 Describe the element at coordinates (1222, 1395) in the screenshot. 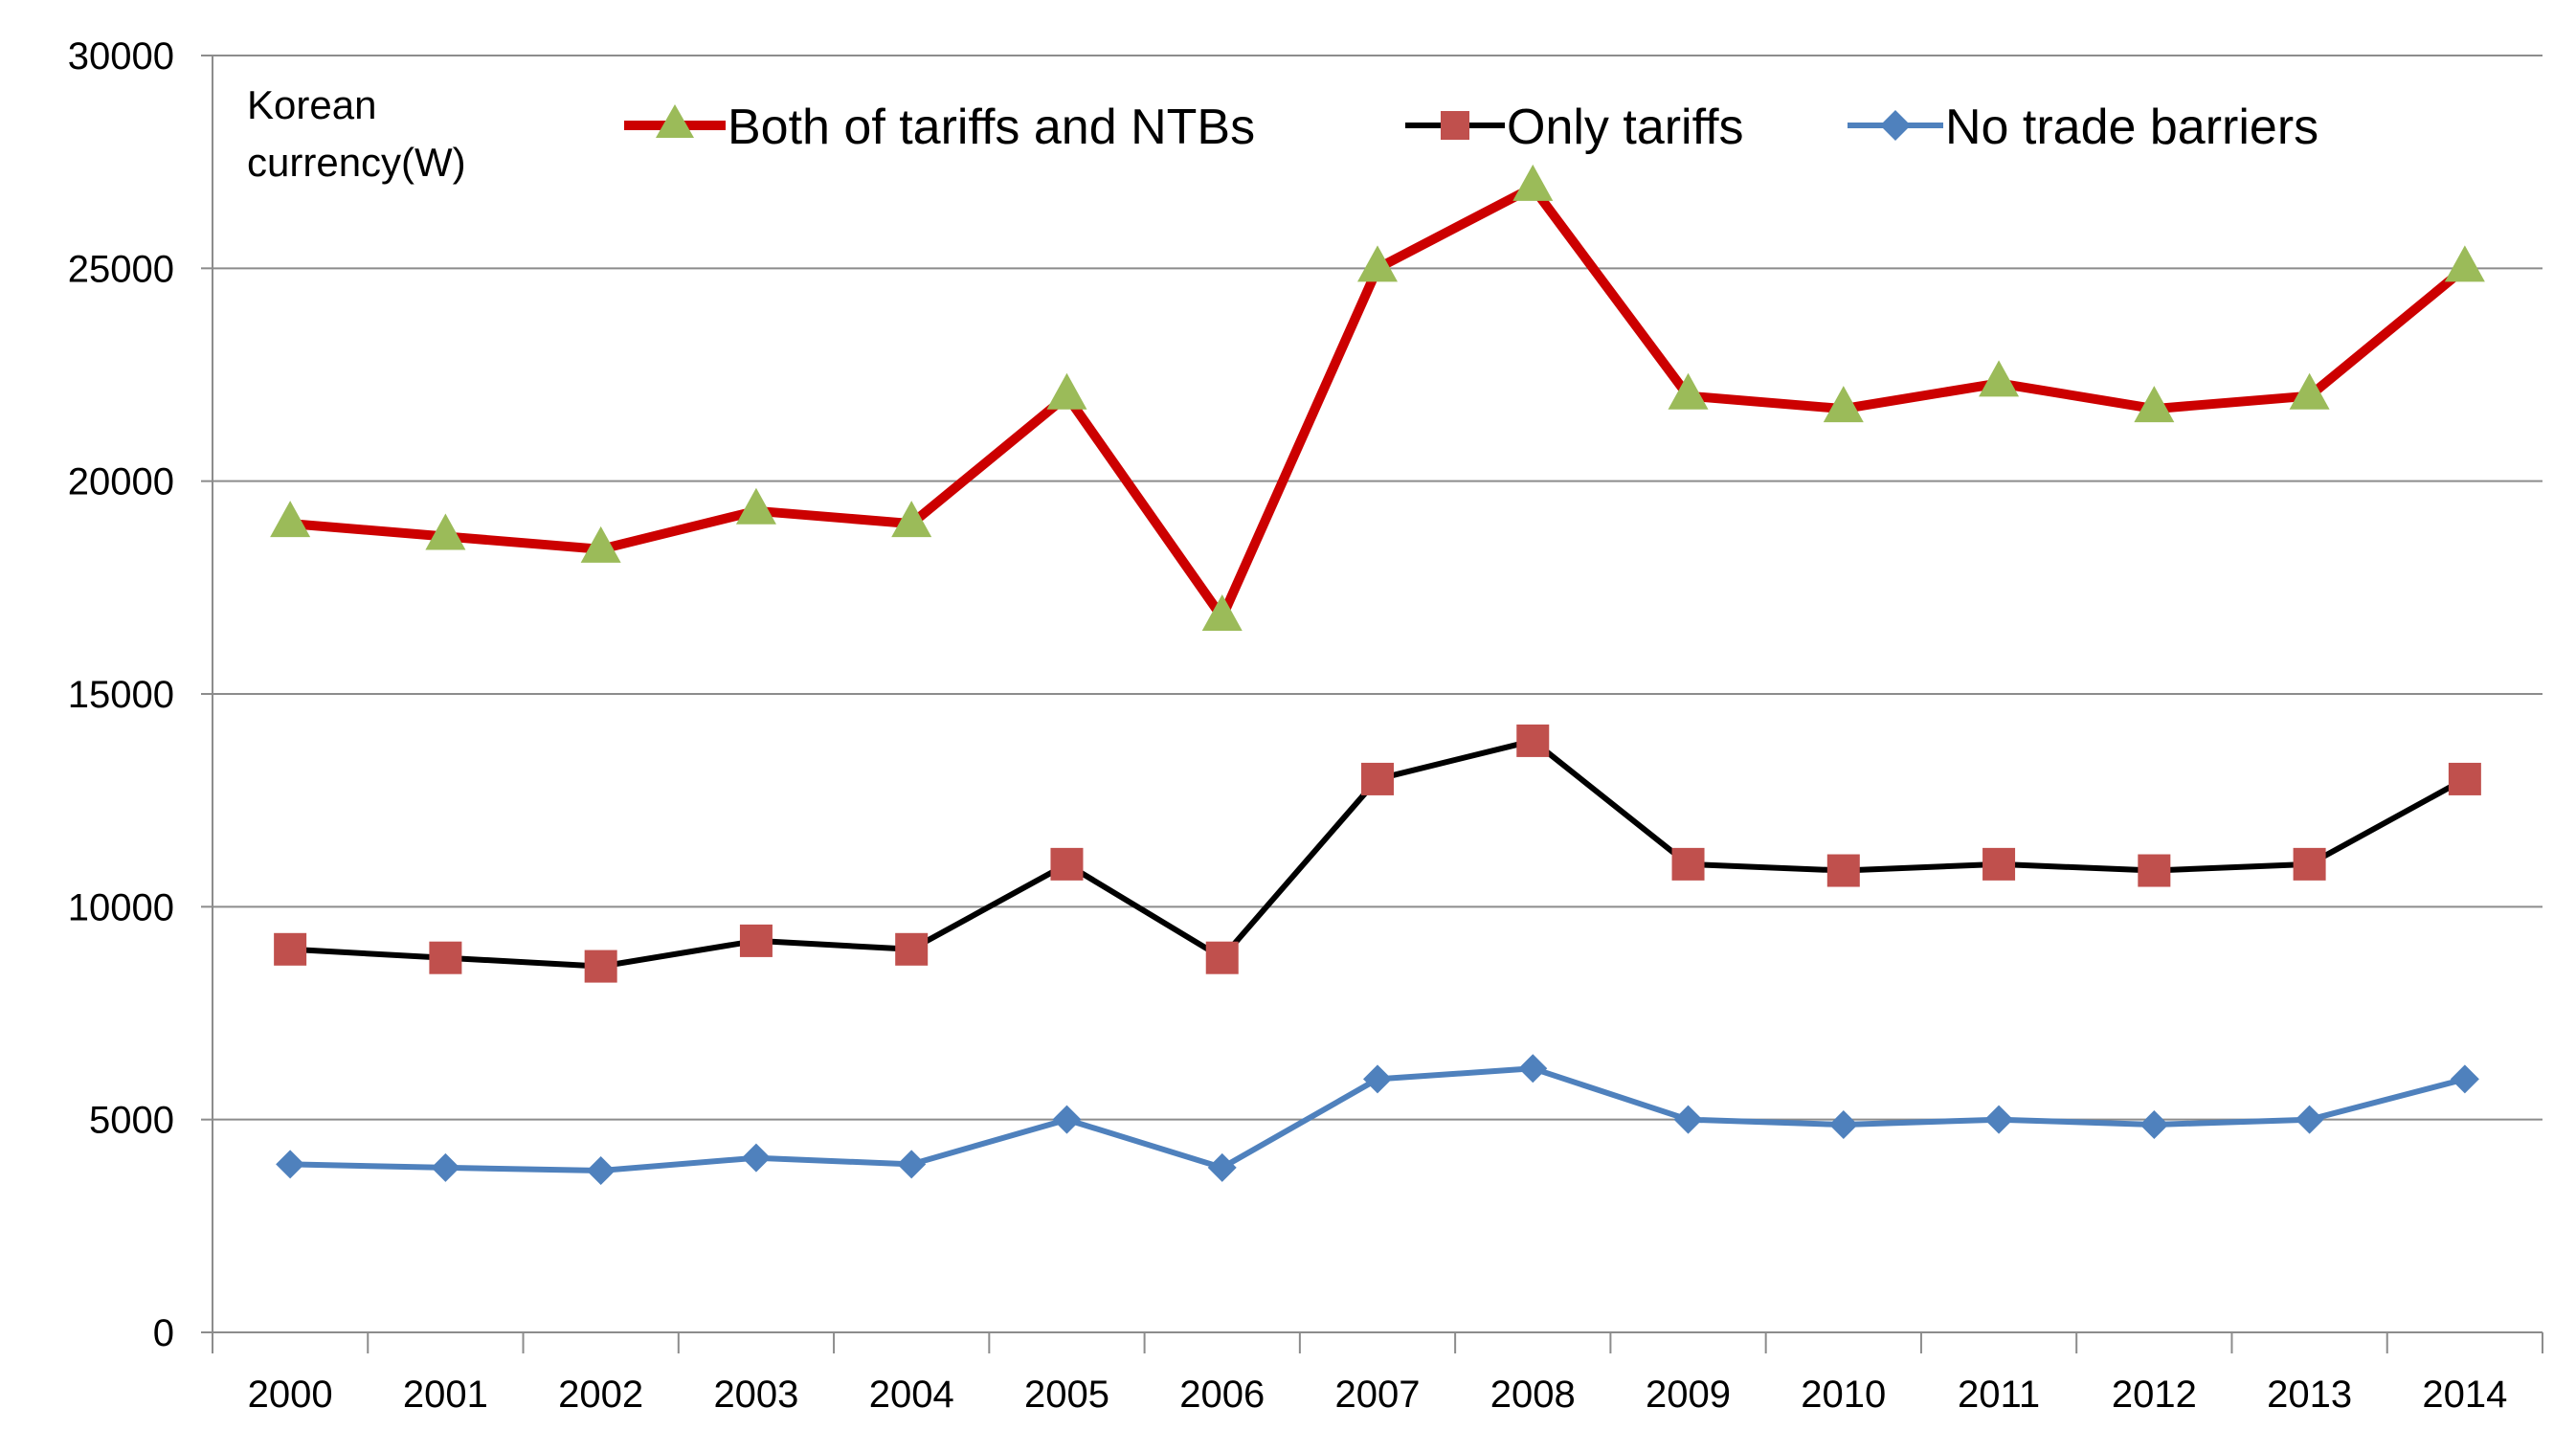

I see `x-tick-label: 2006` at that location.